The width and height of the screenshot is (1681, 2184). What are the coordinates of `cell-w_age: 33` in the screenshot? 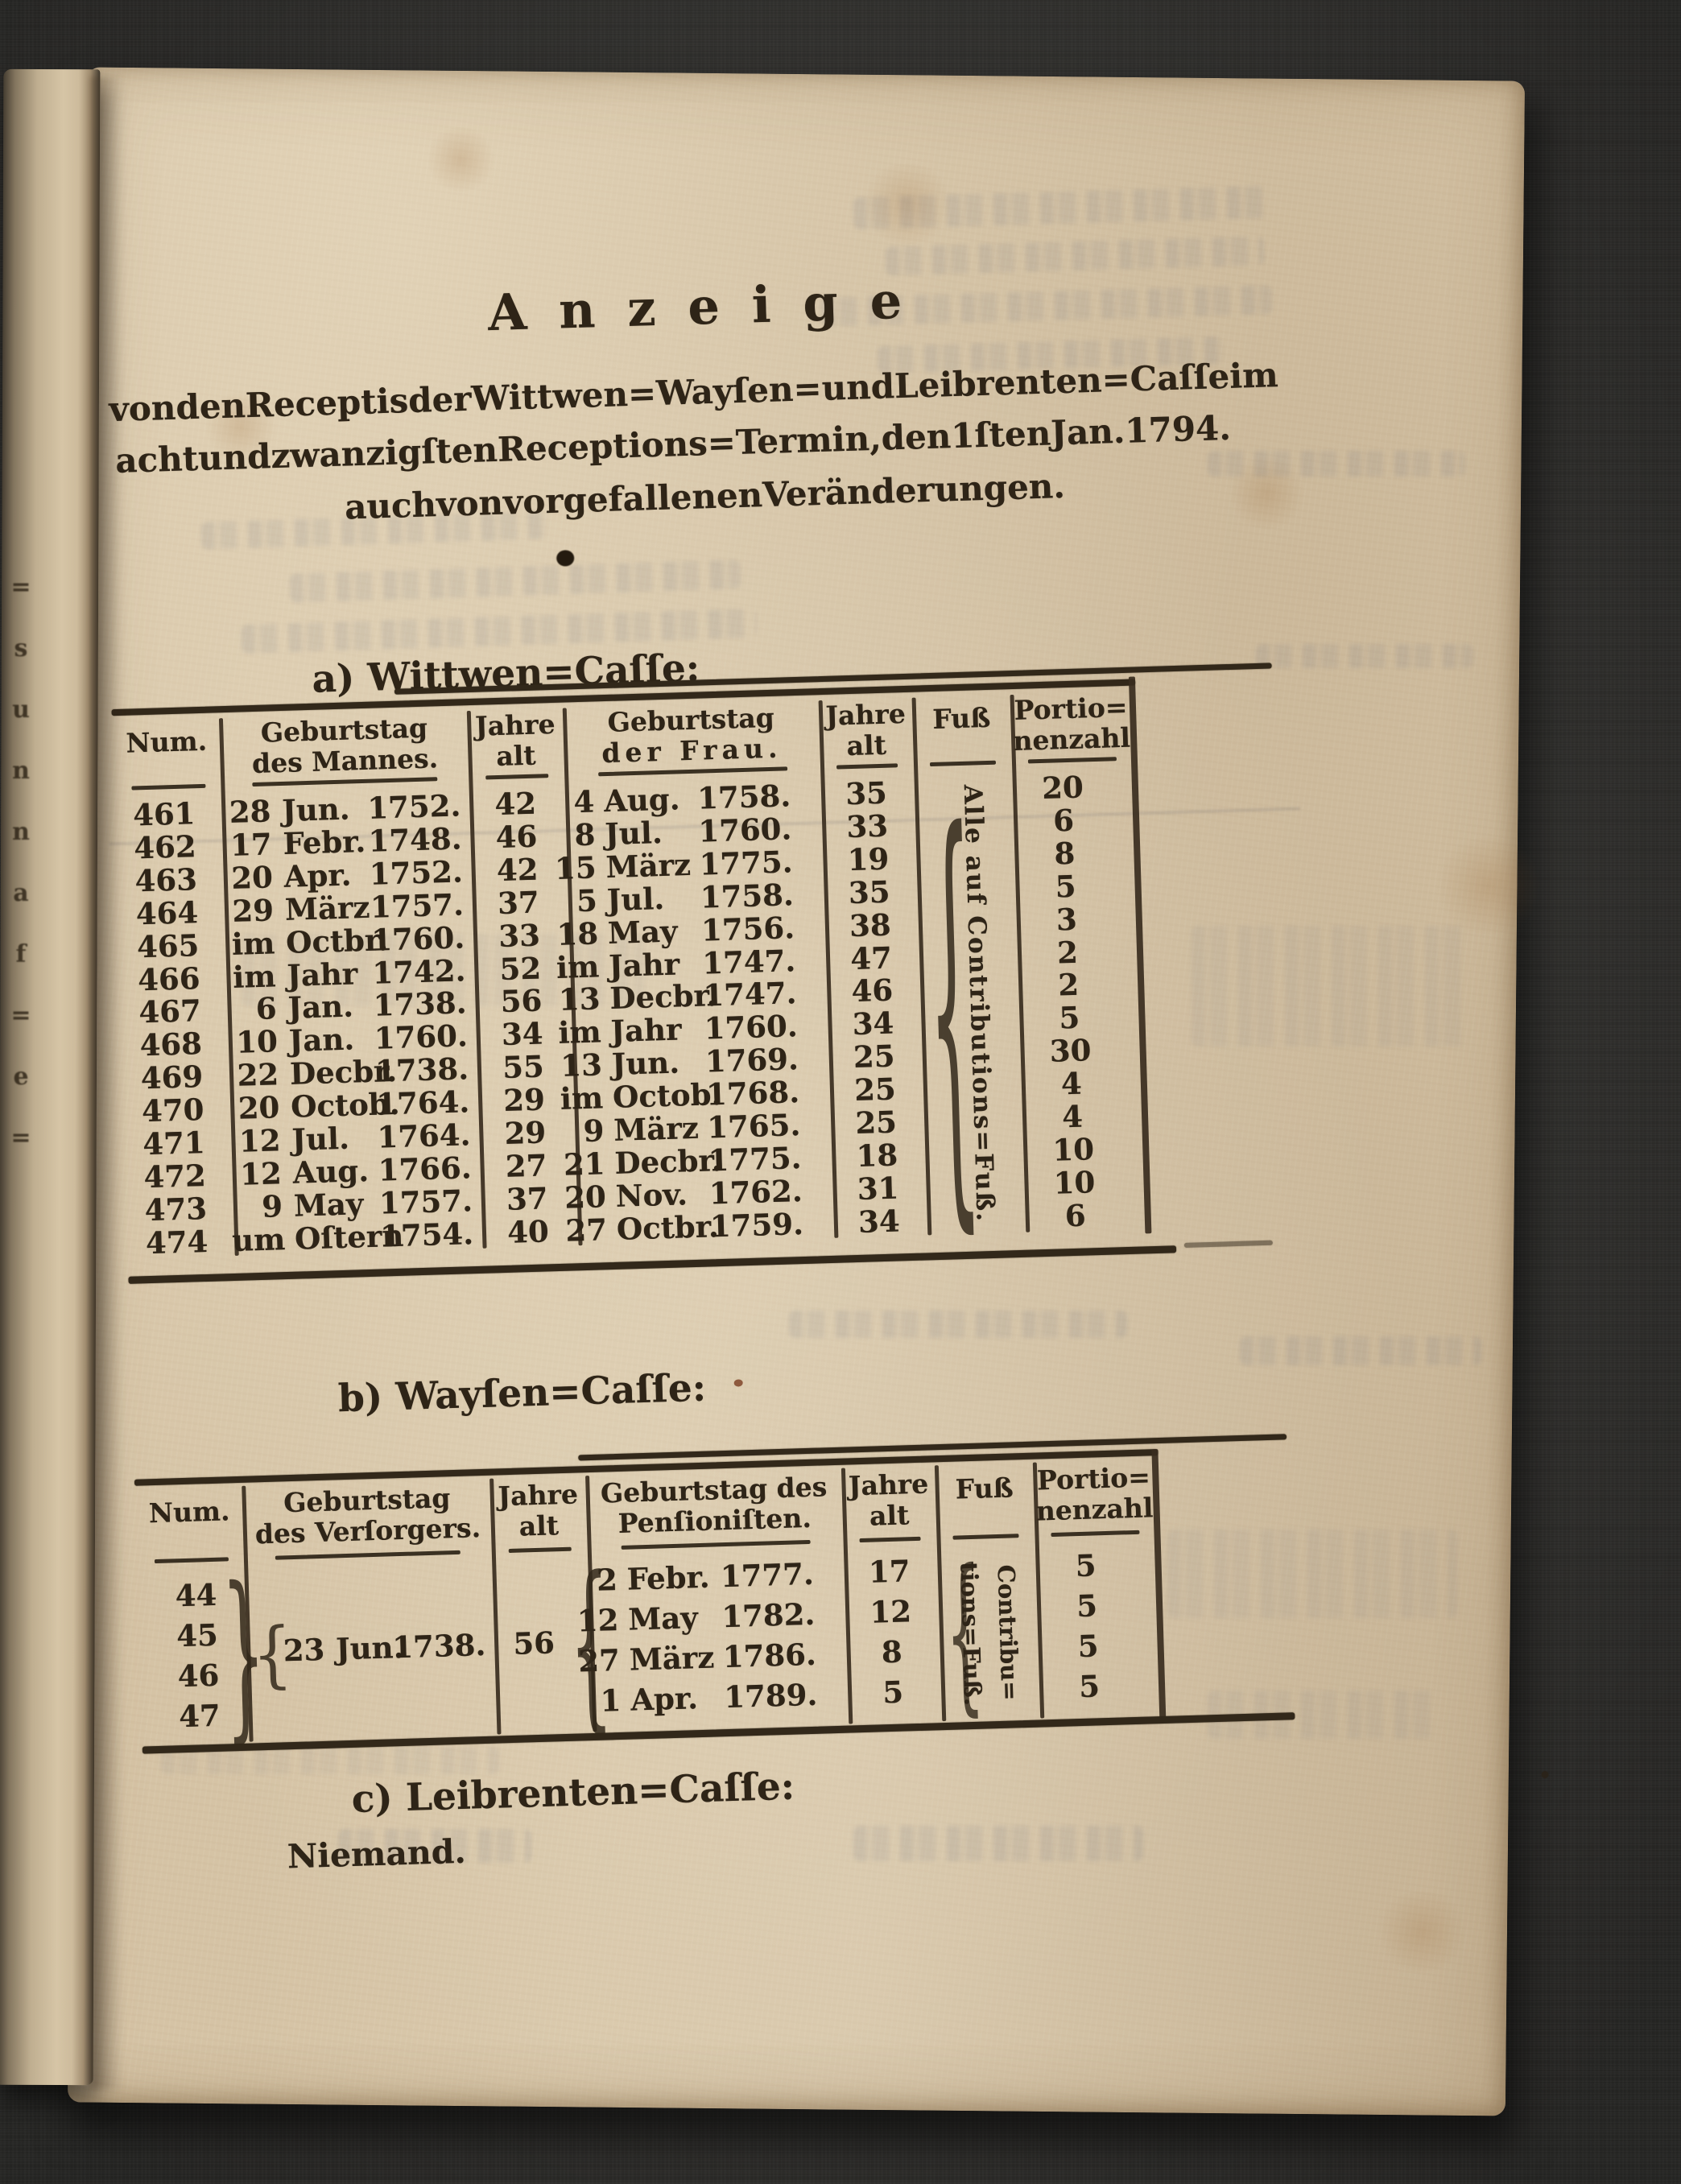 It's located at (867, 826).